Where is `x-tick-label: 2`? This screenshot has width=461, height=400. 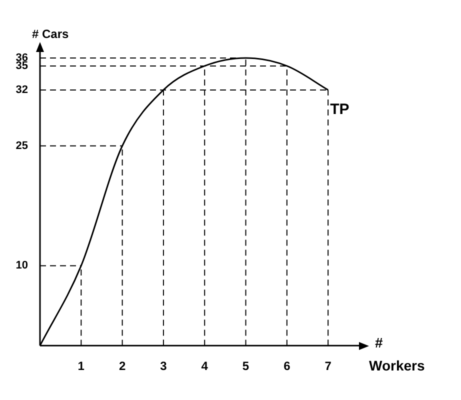 x-tick-label: 2 is located at coordinates (122, 366).